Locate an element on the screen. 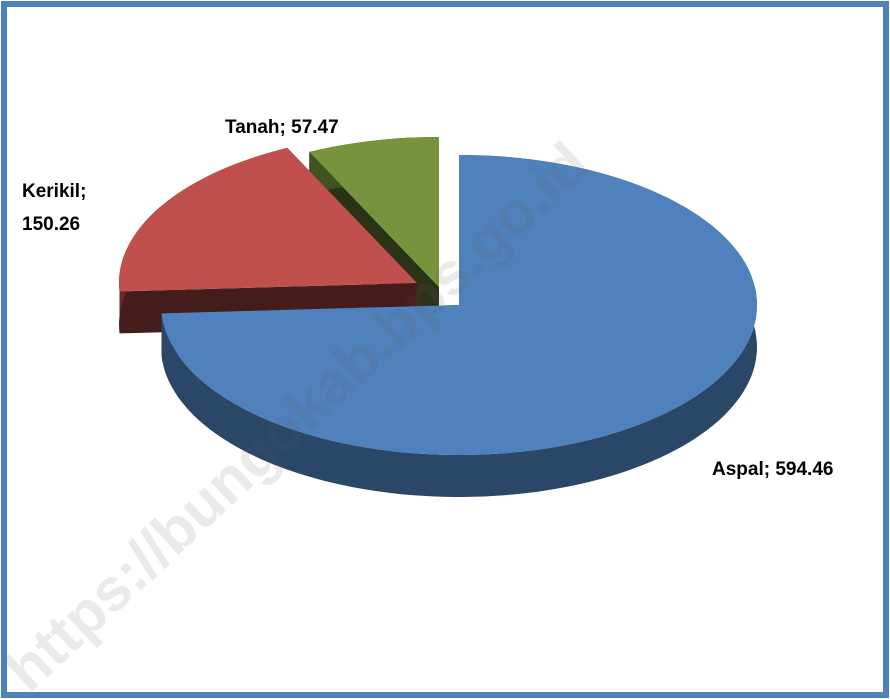 The height and width of the screenshot is (699, 890). data-label: Tanah; 57.47 is located at coordinates (282, 127).